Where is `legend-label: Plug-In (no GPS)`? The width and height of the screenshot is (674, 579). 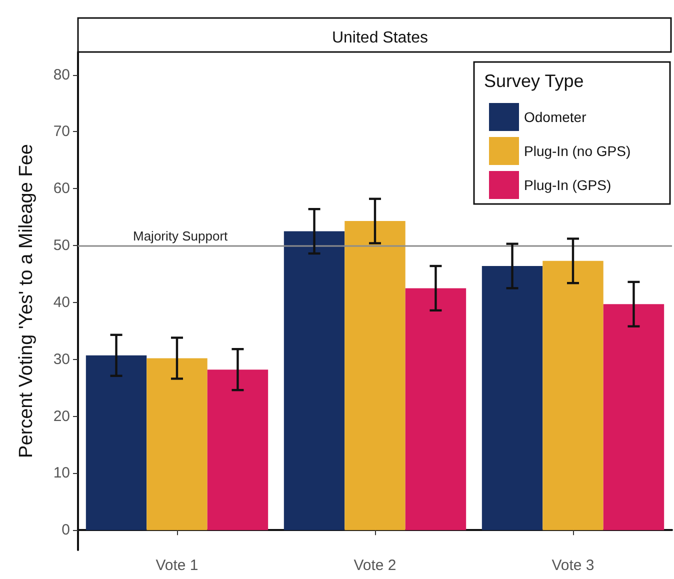
legend-label: Plug-In (no GPS) is located at coordinates (577, 151).